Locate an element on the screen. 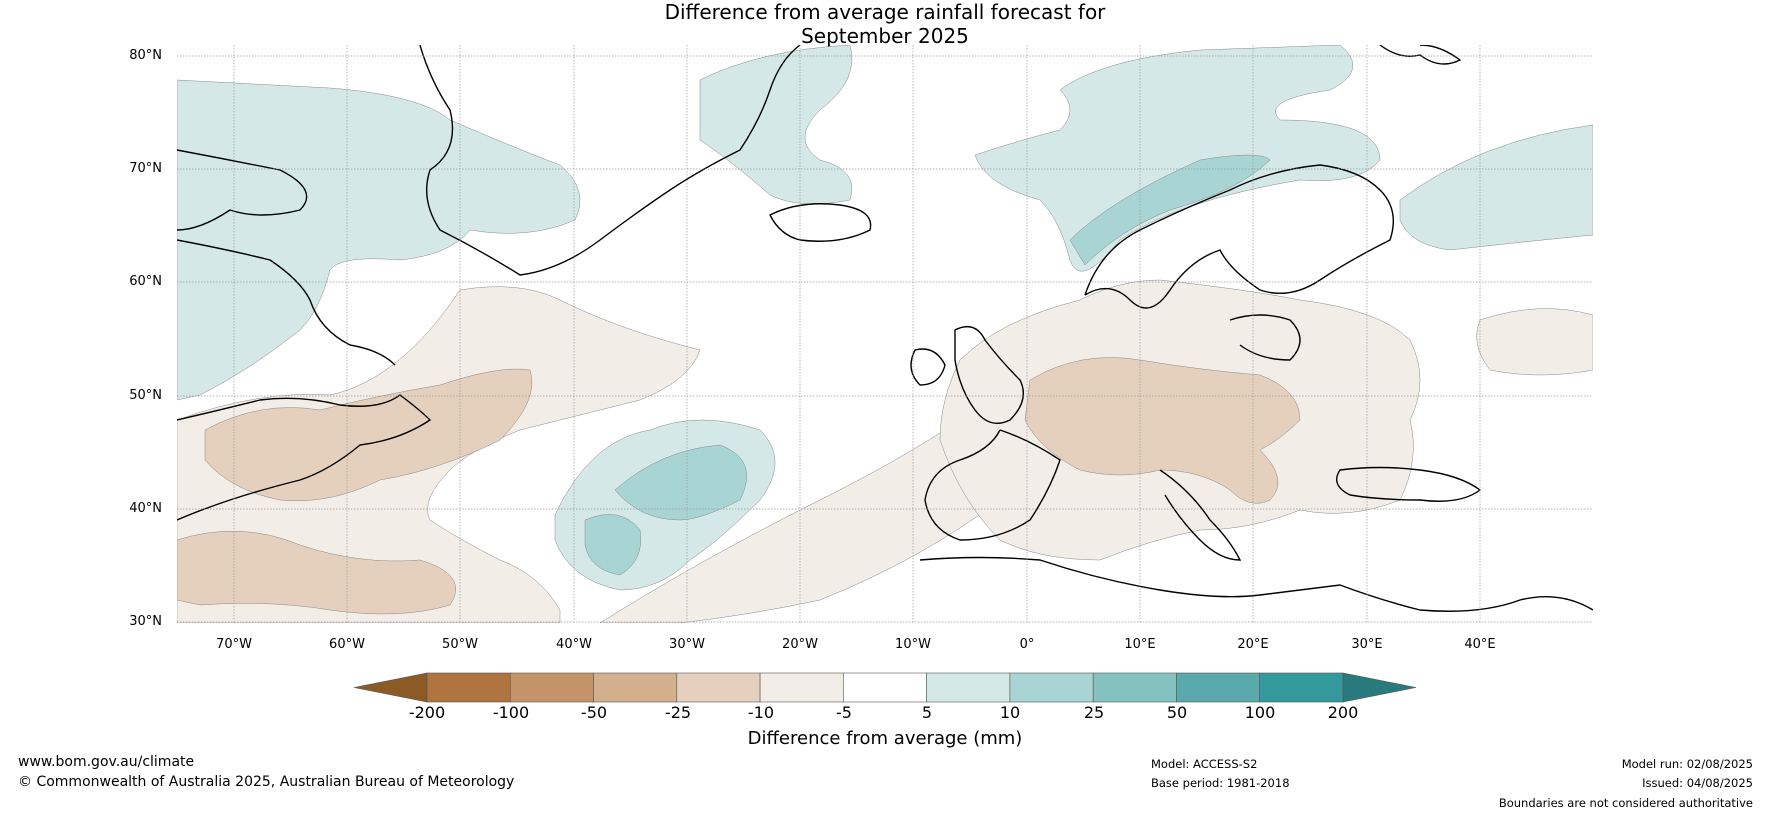 This screenshot has width=1770, height=816. colorbar is located at coordinates (885, 687).